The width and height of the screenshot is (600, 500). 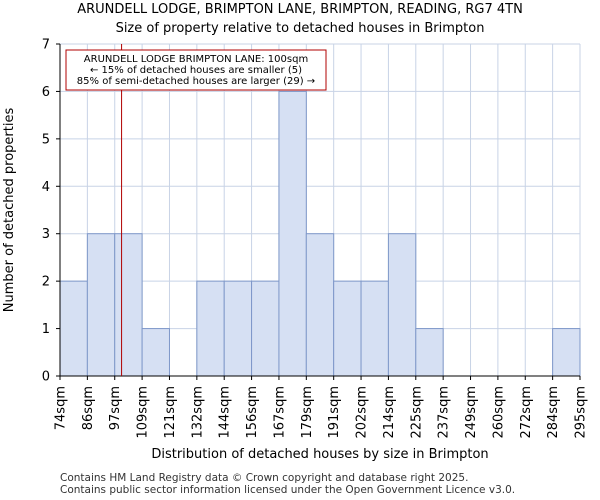 I want to click on x-tick-label: 156sqm, so click(x=252, y=412).